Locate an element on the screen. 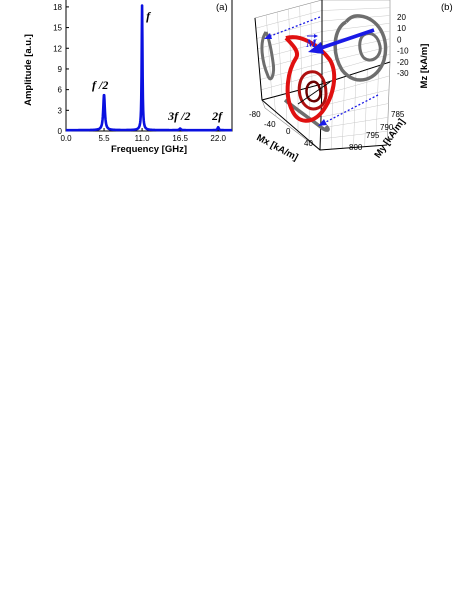 Image resolution: width=463 pixels, height=599 pixels. arrow-to-floor is located at coordinates (350, 109).